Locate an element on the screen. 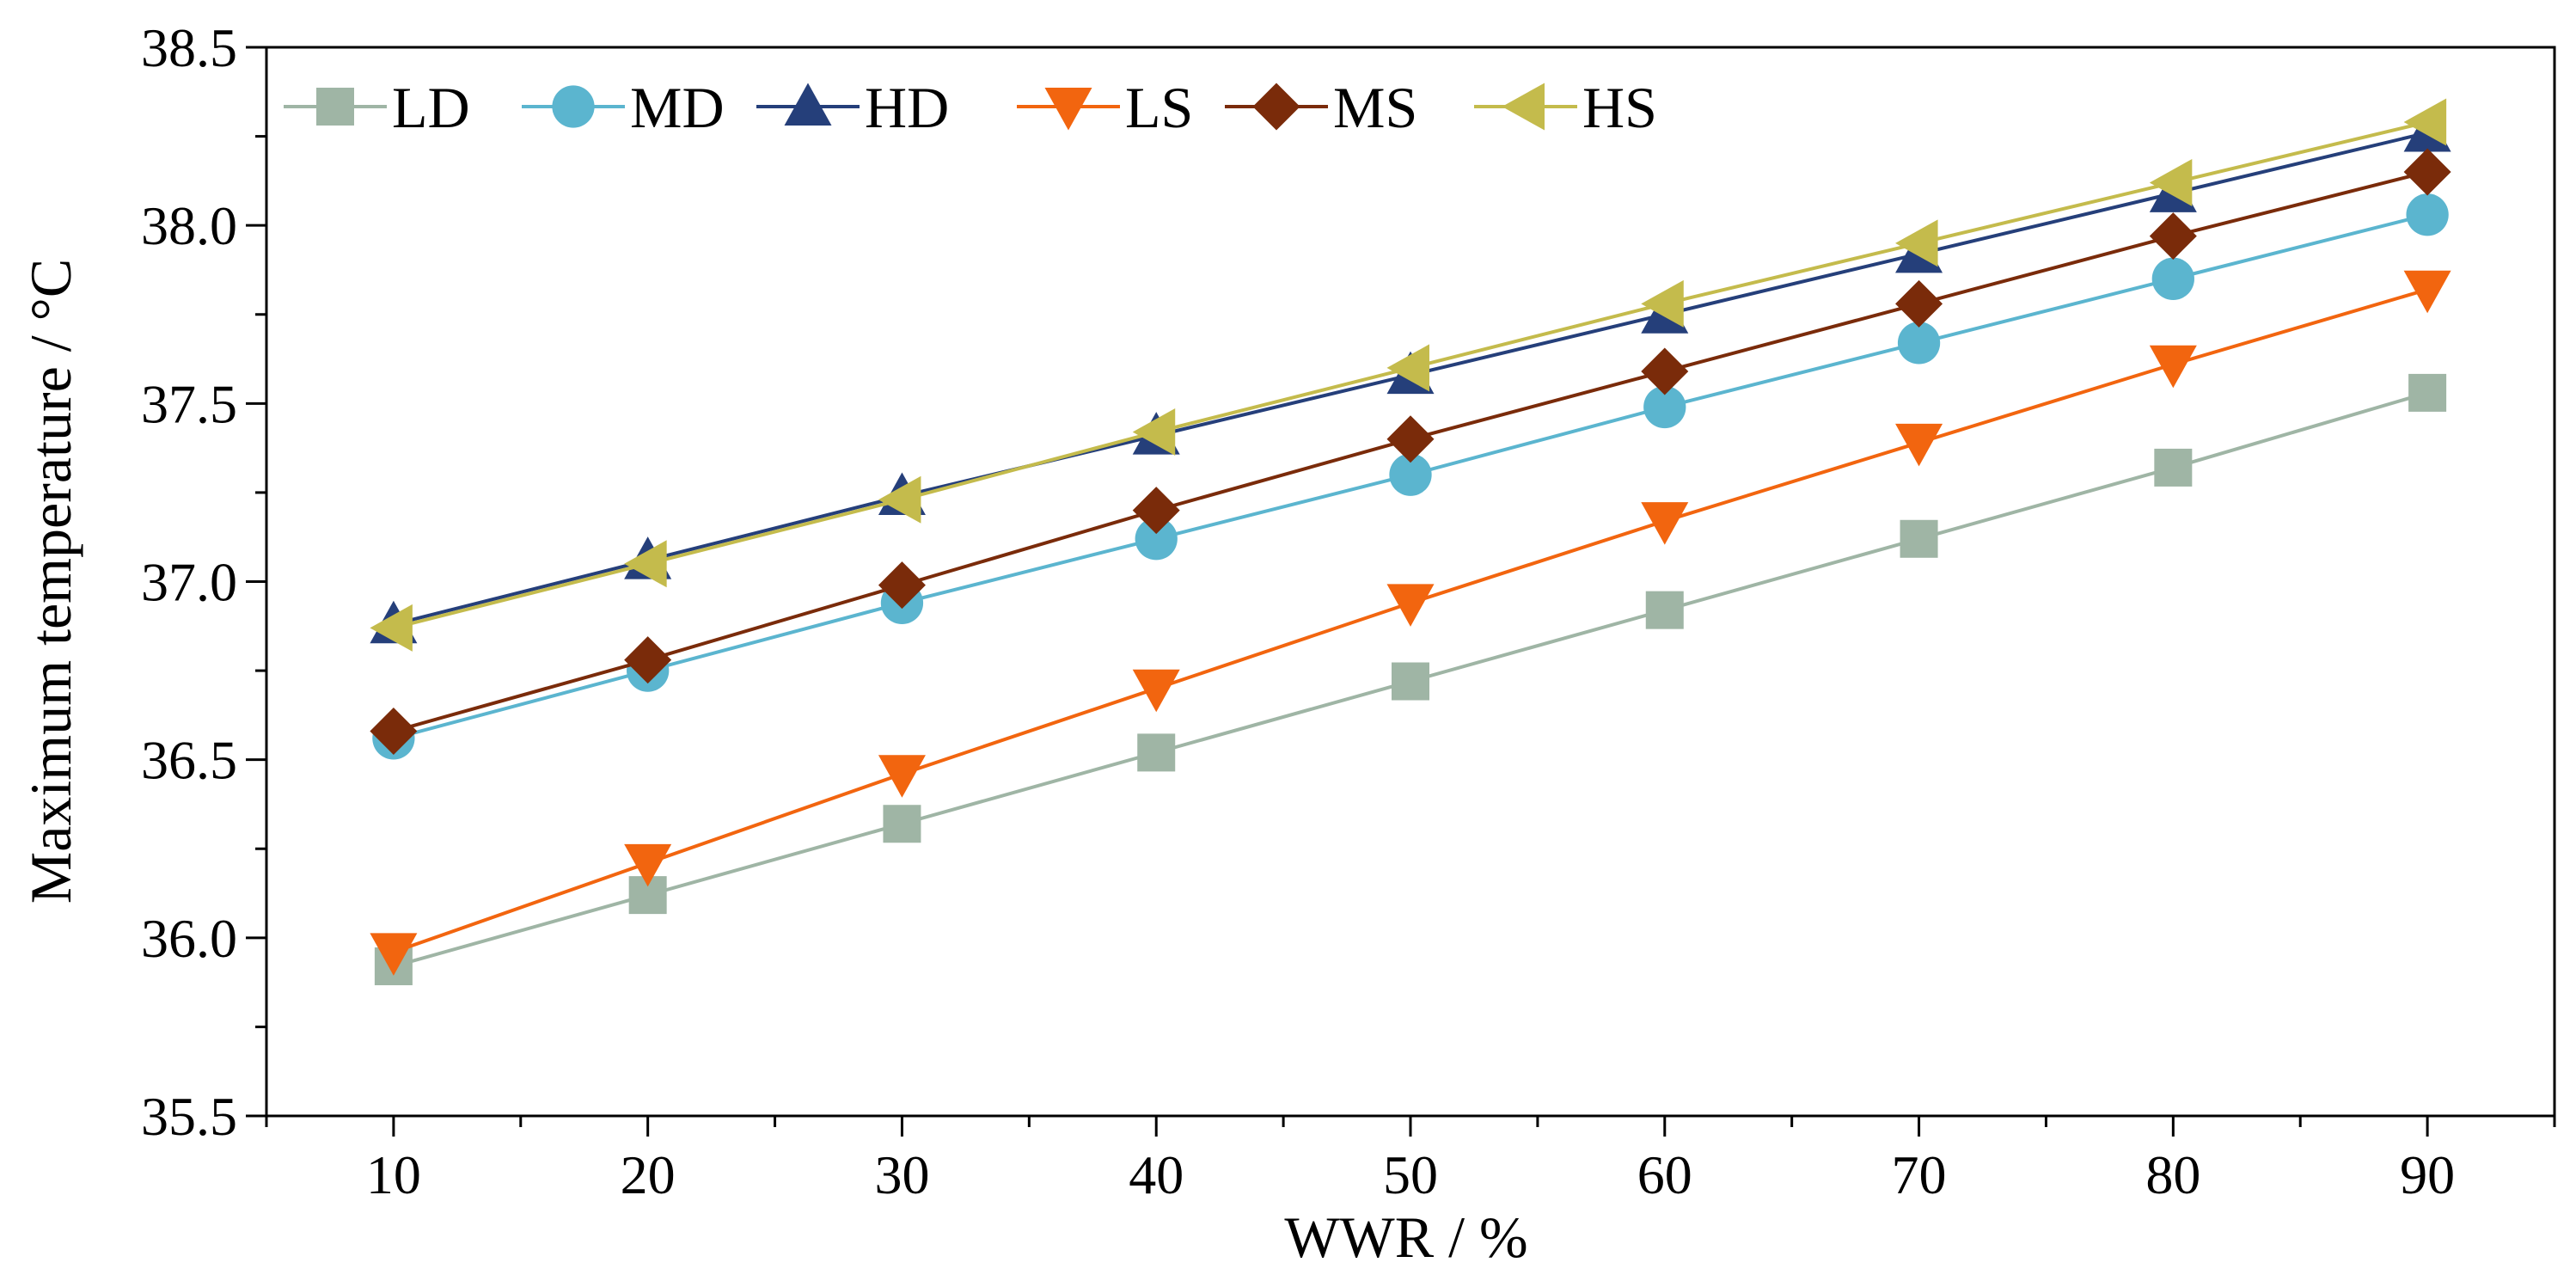 The image size is (2576, 1287). x-tick-label: 10 is located at coordinates (393, 1174).